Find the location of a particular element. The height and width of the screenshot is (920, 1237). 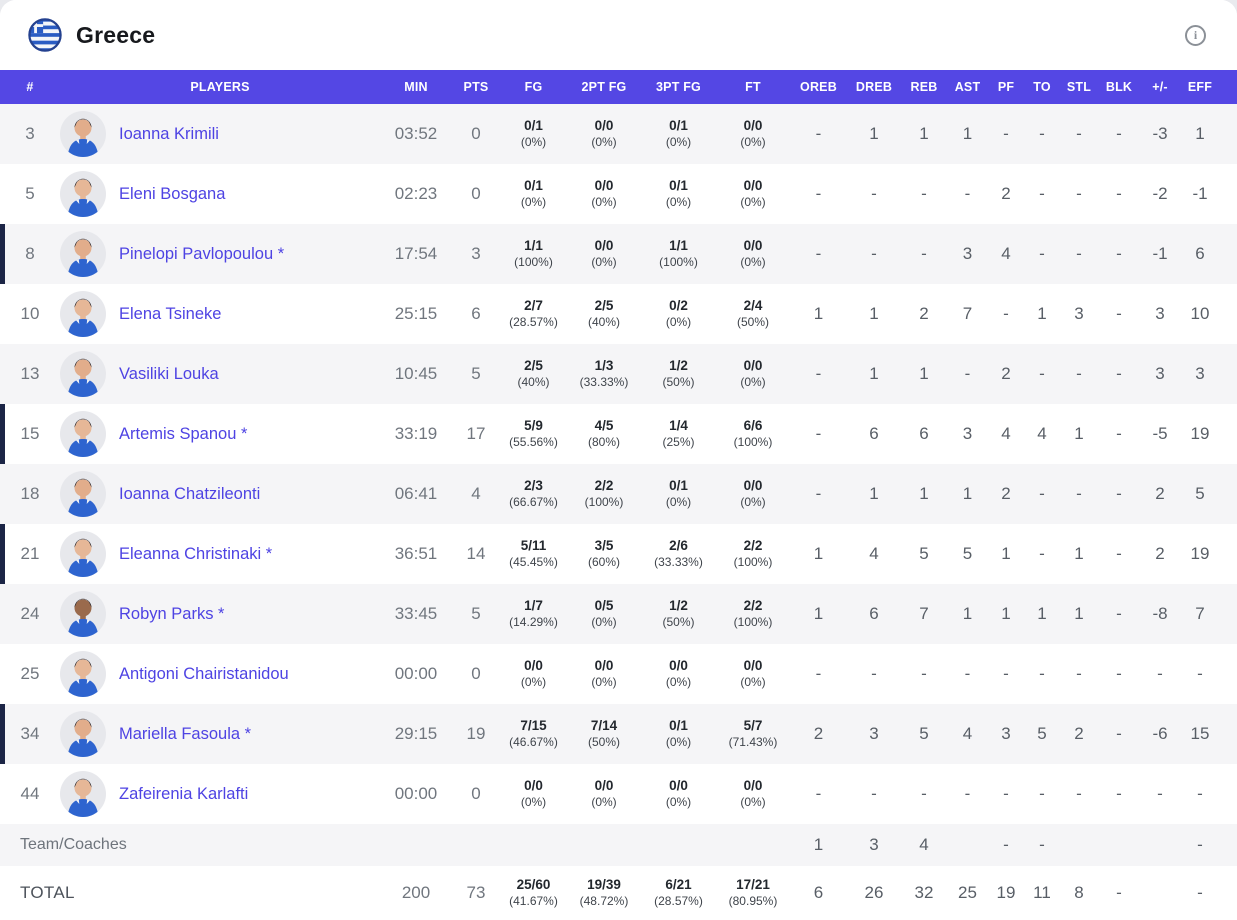

player-name-link: Eleanna Christinaki * is located at coordinates (196, 553).